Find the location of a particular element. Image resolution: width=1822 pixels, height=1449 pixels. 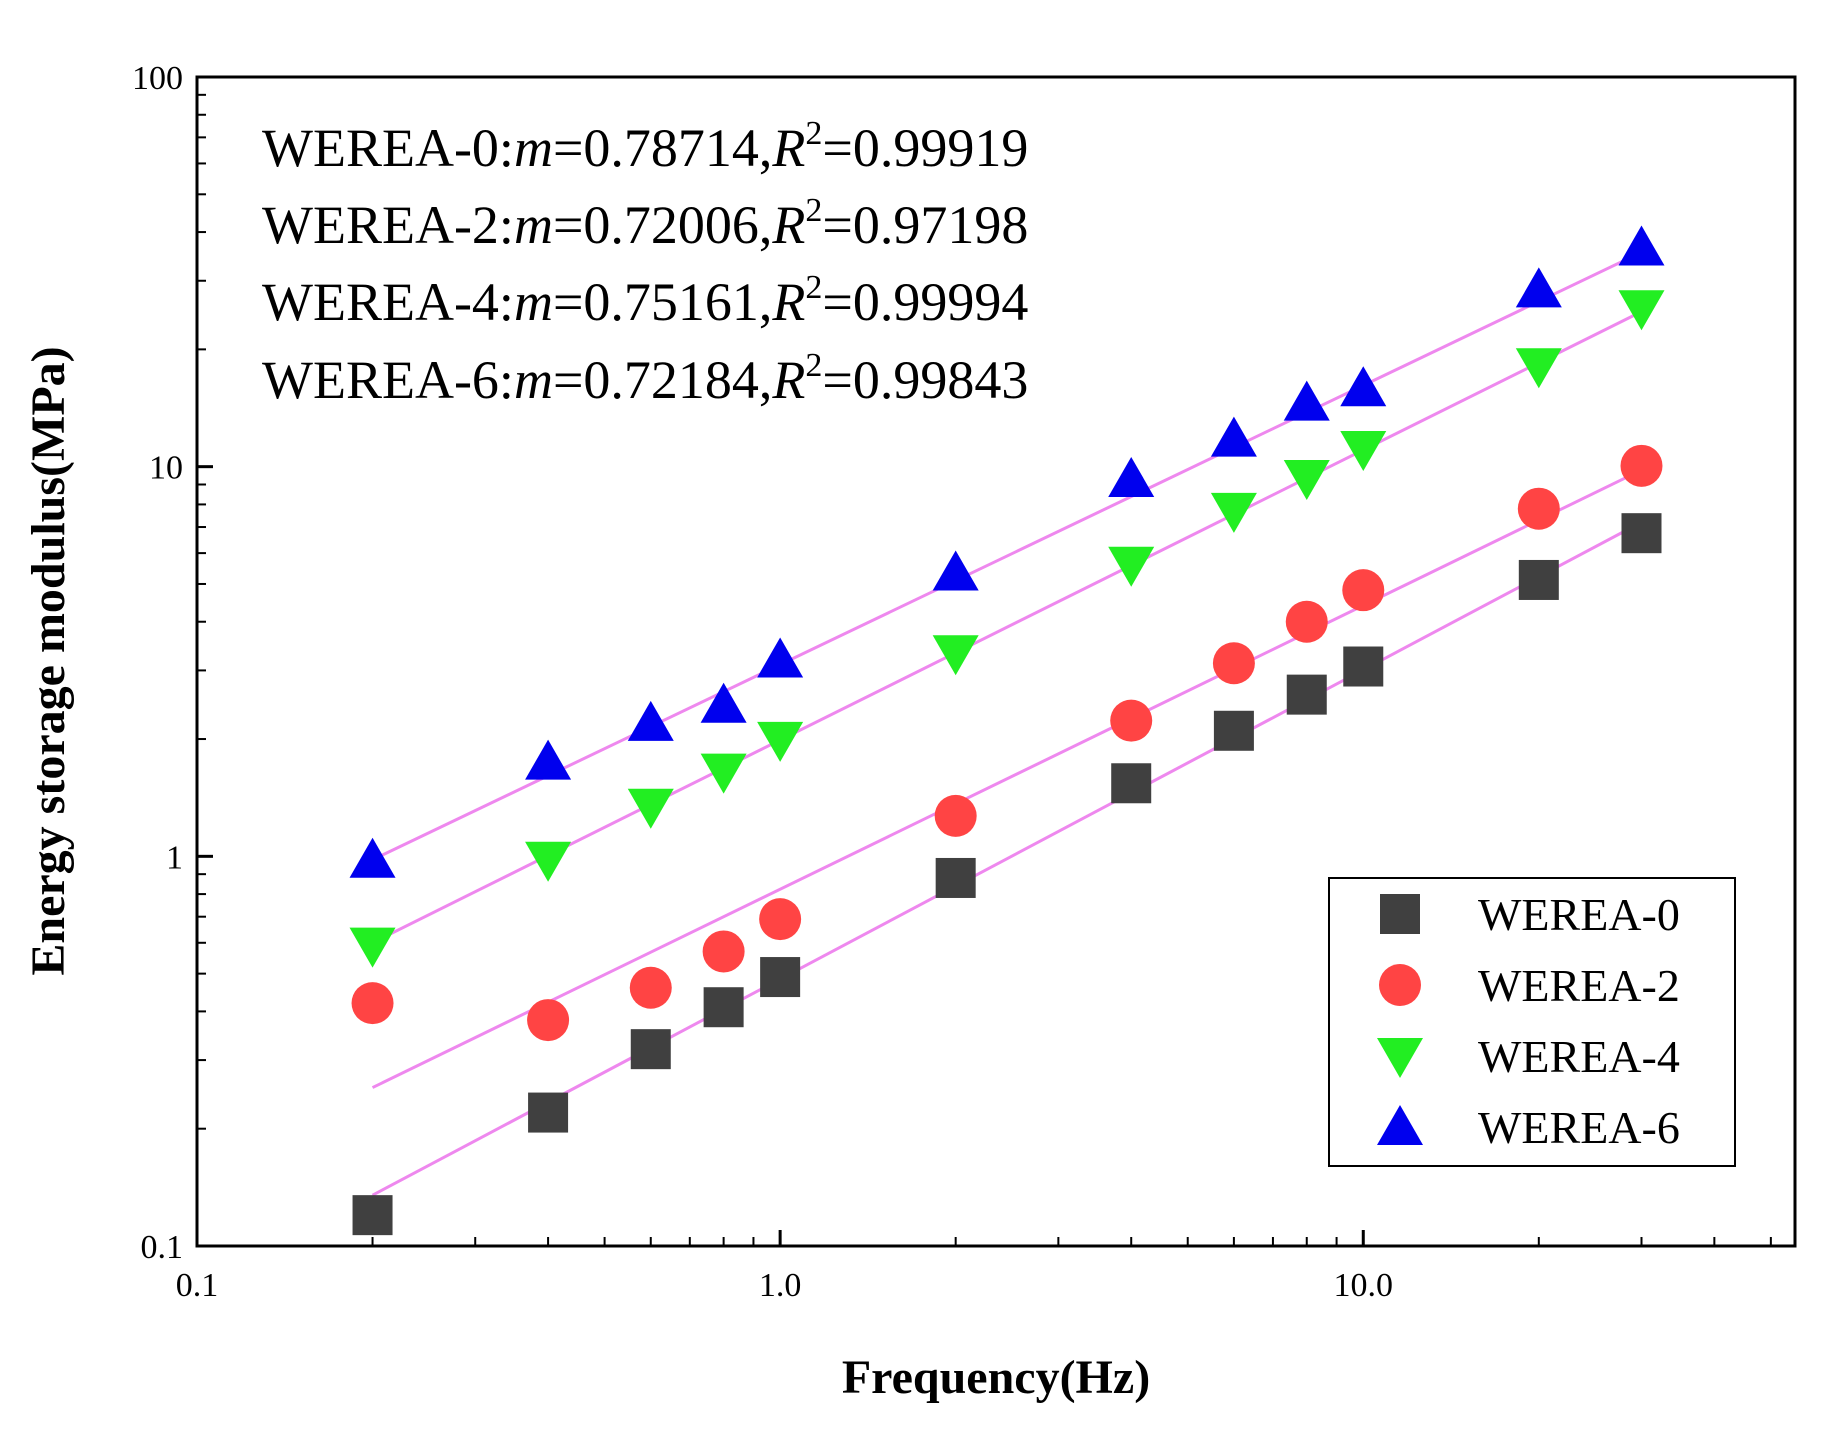

fit-annotation-werea-2: WEREA-2:m=0.72006,R2=0.97198 is located at coordinates (645, 223).